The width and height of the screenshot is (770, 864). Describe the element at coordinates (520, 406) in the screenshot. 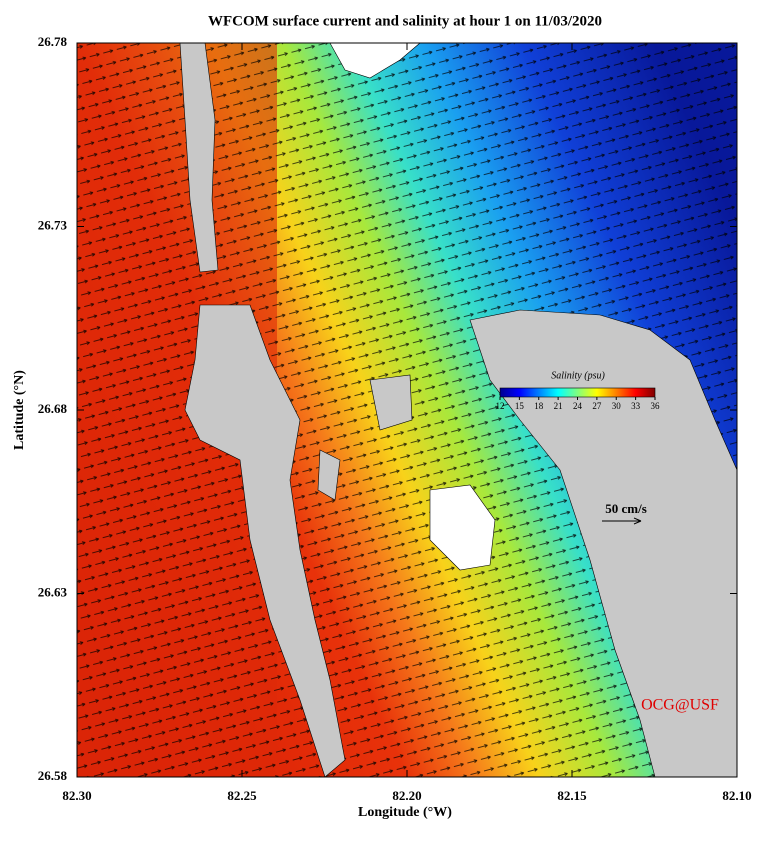

I see `colorbar-tick-label: 15` at that location.